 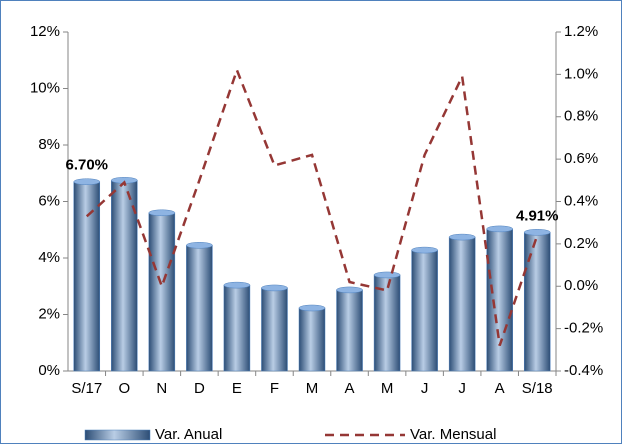 I want to click on y-tick-label: 2%, so click(x=49, y=313).